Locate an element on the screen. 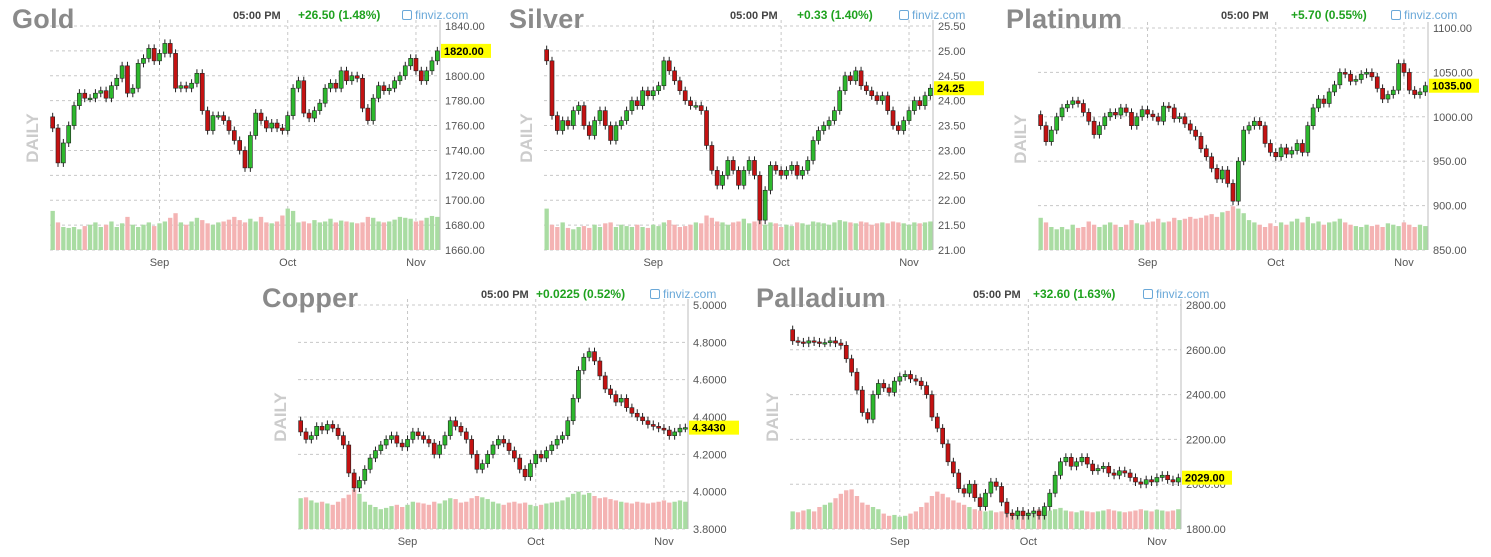 The height and width of the screenshot is (557, 1491). x-tick-label: Oct is located at coordinates (535, 542).